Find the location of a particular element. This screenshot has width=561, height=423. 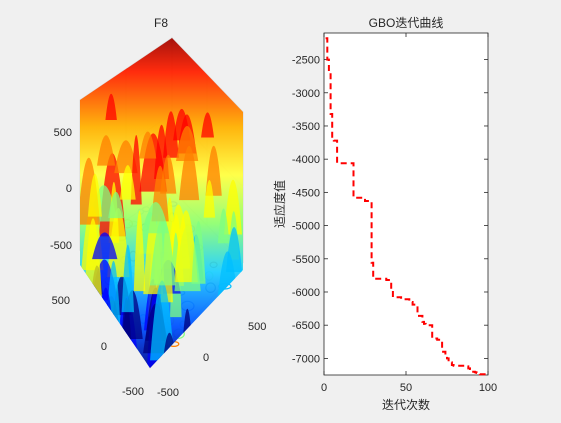

y-tick-label: 500 is located at coordinates (61, 301).